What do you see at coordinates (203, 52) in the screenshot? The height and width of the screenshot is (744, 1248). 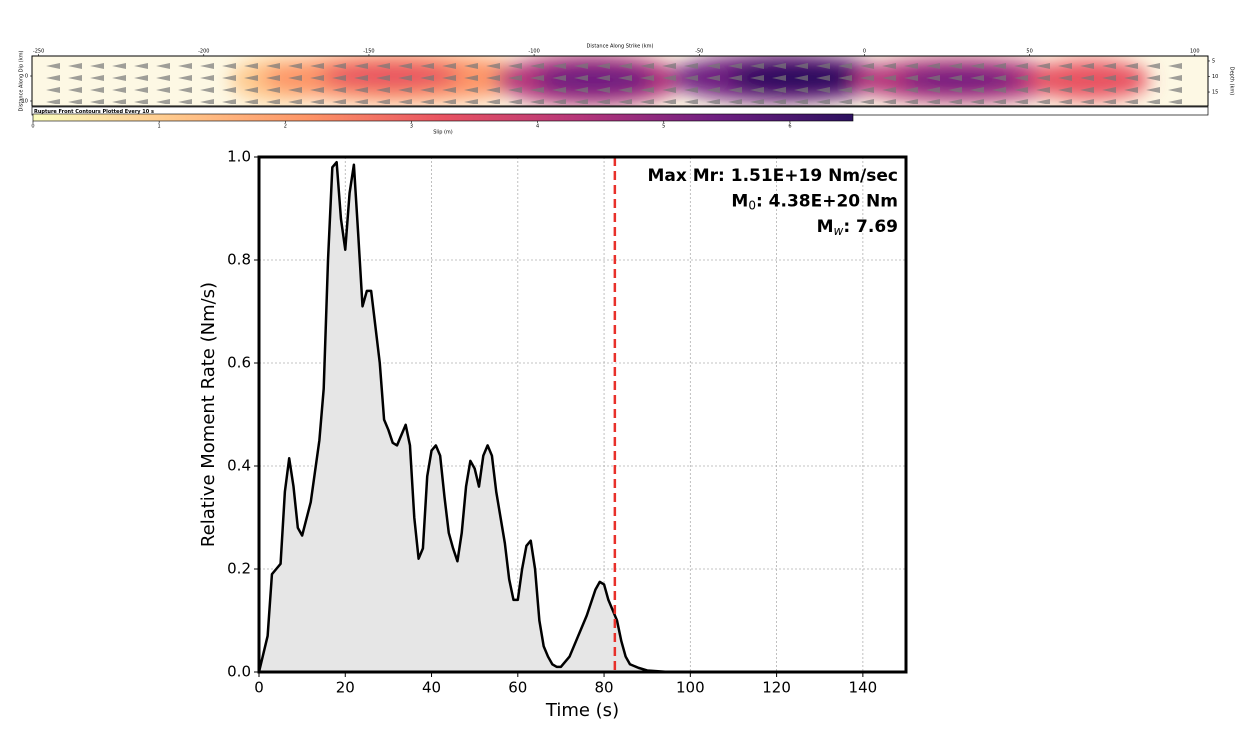 I see `x-tick-label: -200` at bounding box center [203, 52].